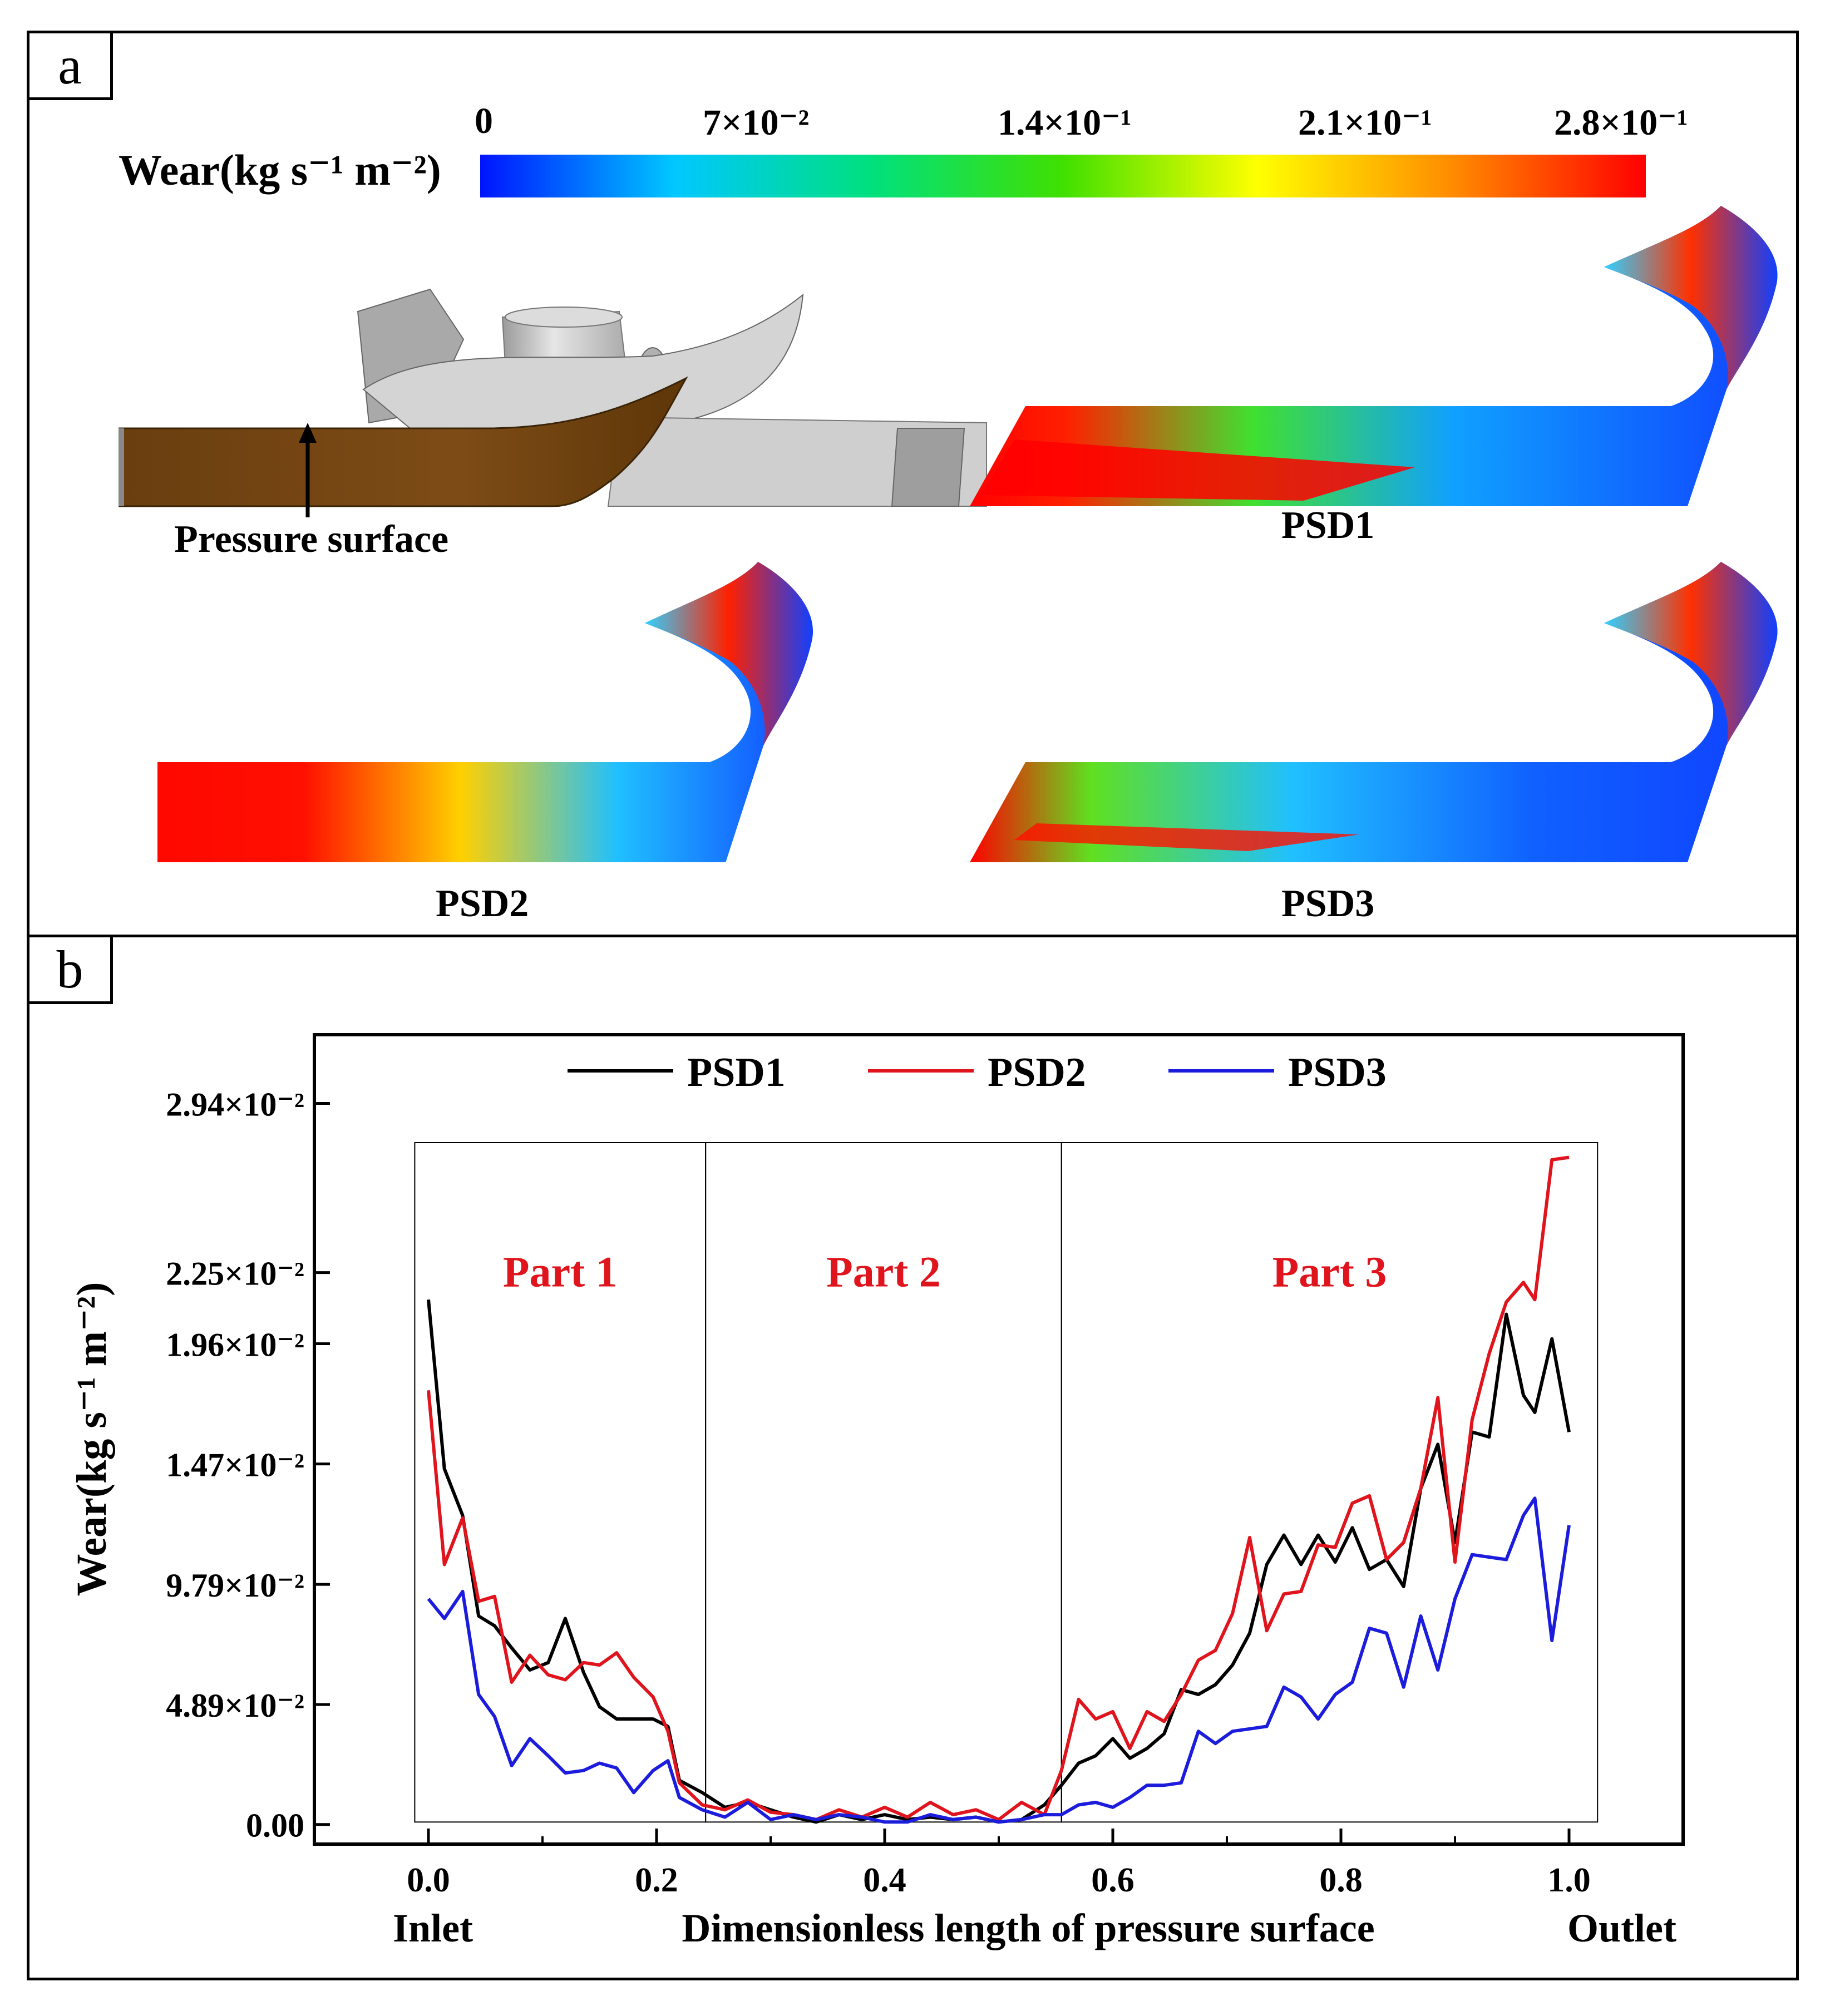 The height and width of the screenshot is (2016, 1830). What do you see at coordinates (1065, 122) in the screenshot?
I see `colorbar-tick: 1.4×10⁻¹` at bounding box center [1065, 122].